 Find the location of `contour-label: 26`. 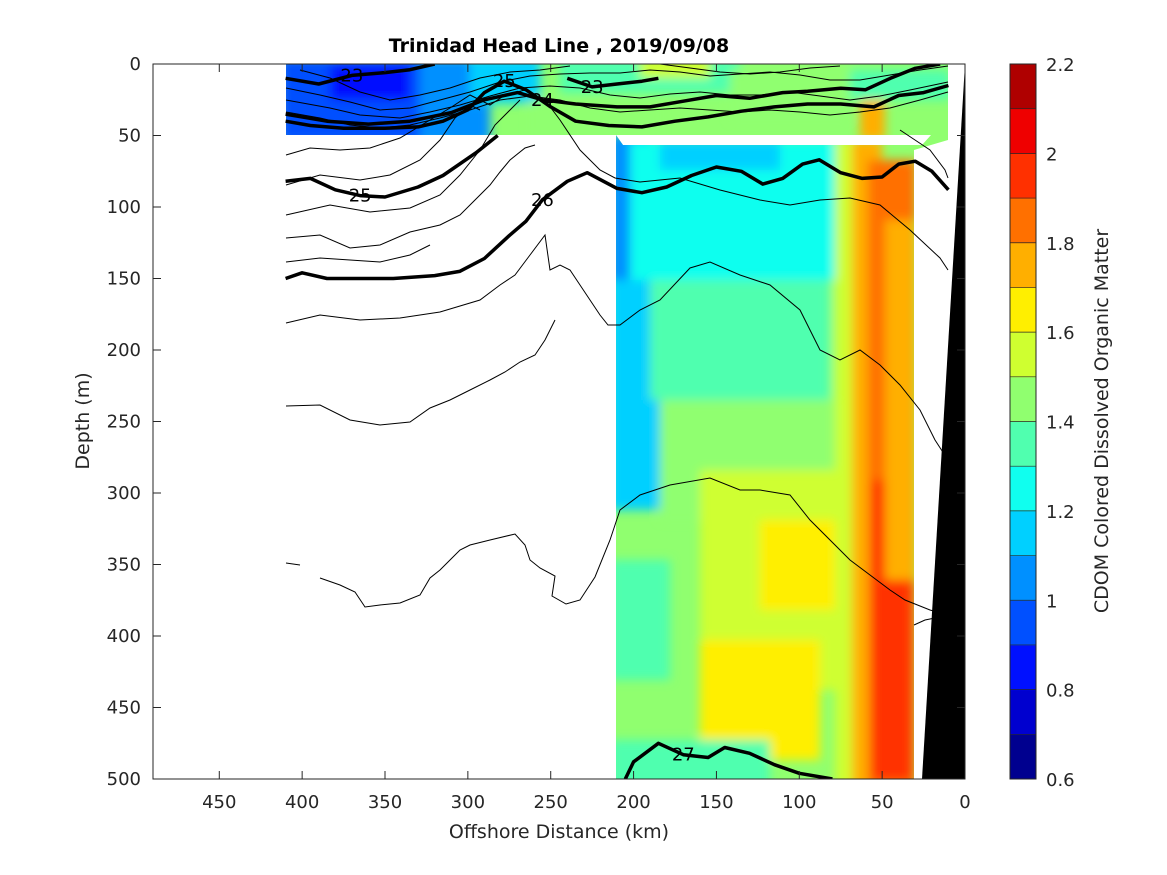

contour-label: 26 is located at coordinates (542, 200).